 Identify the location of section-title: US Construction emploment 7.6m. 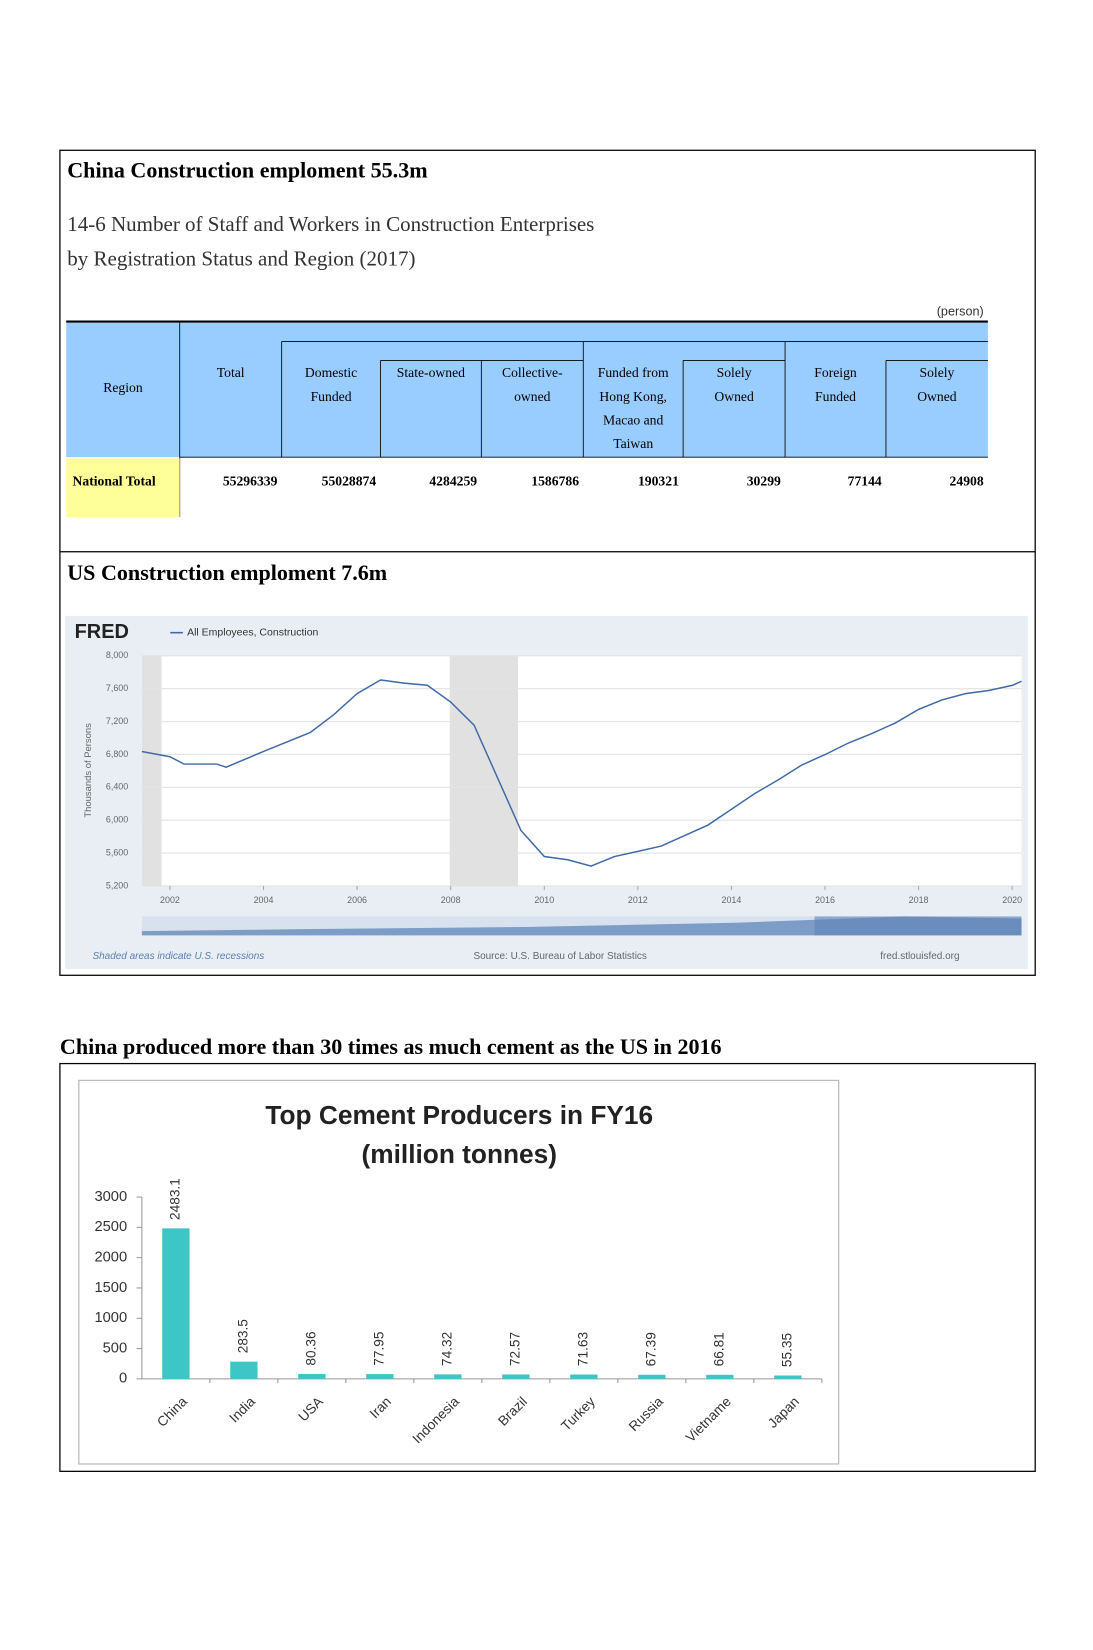
(227, 572).